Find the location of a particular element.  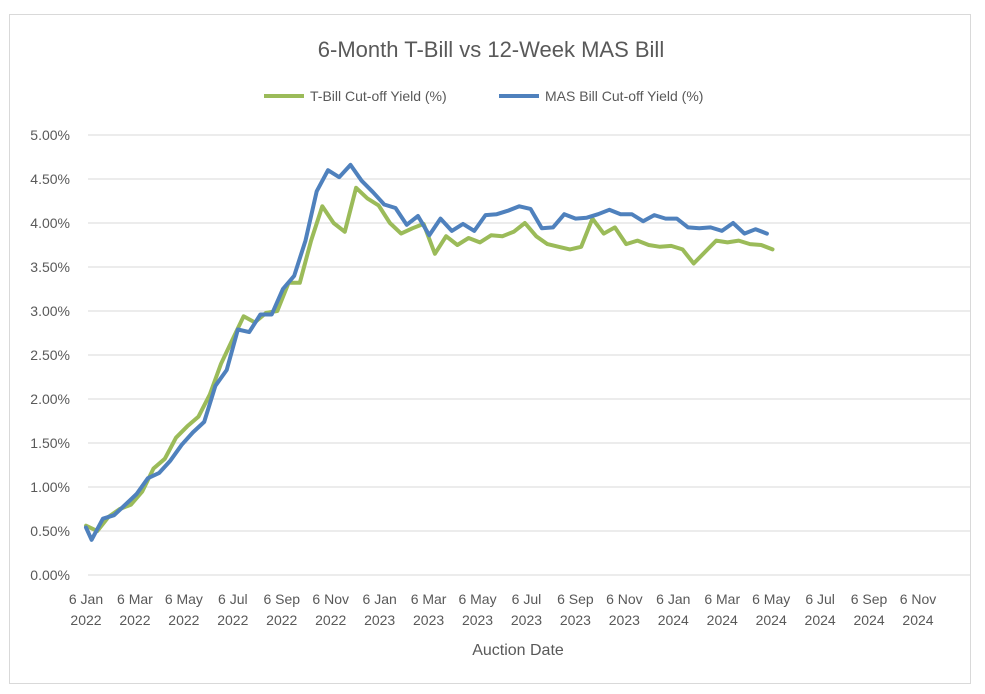

x-axis-title: Auction Date is located at coordinates (518, 650).